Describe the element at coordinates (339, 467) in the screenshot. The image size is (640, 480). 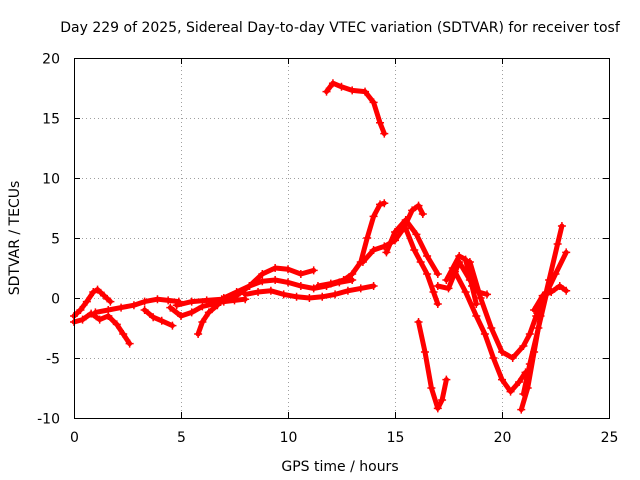
I see `x-axis-label: GPS time / hours` at that location.